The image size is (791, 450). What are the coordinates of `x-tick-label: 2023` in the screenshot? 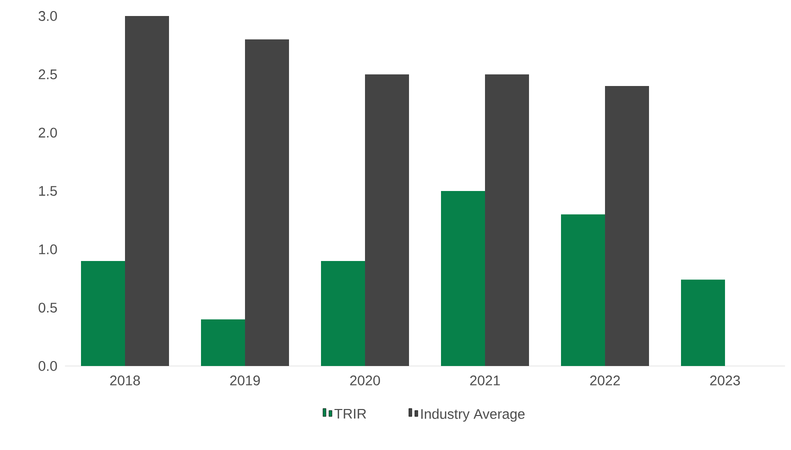 It's located at (725, 381).